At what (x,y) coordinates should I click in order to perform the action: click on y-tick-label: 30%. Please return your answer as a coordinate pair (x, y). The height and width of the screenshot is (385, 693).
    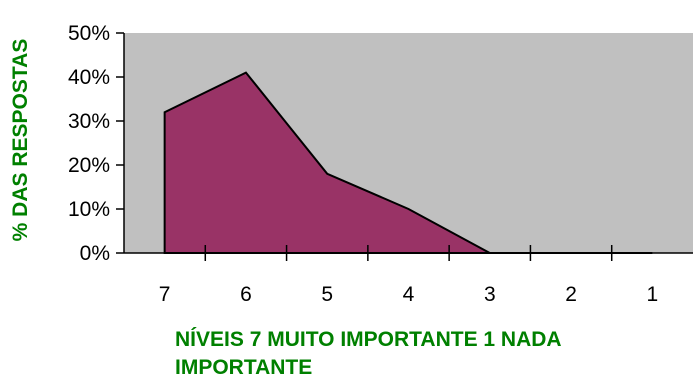
    Looking at the image, I should click on (89, 121).